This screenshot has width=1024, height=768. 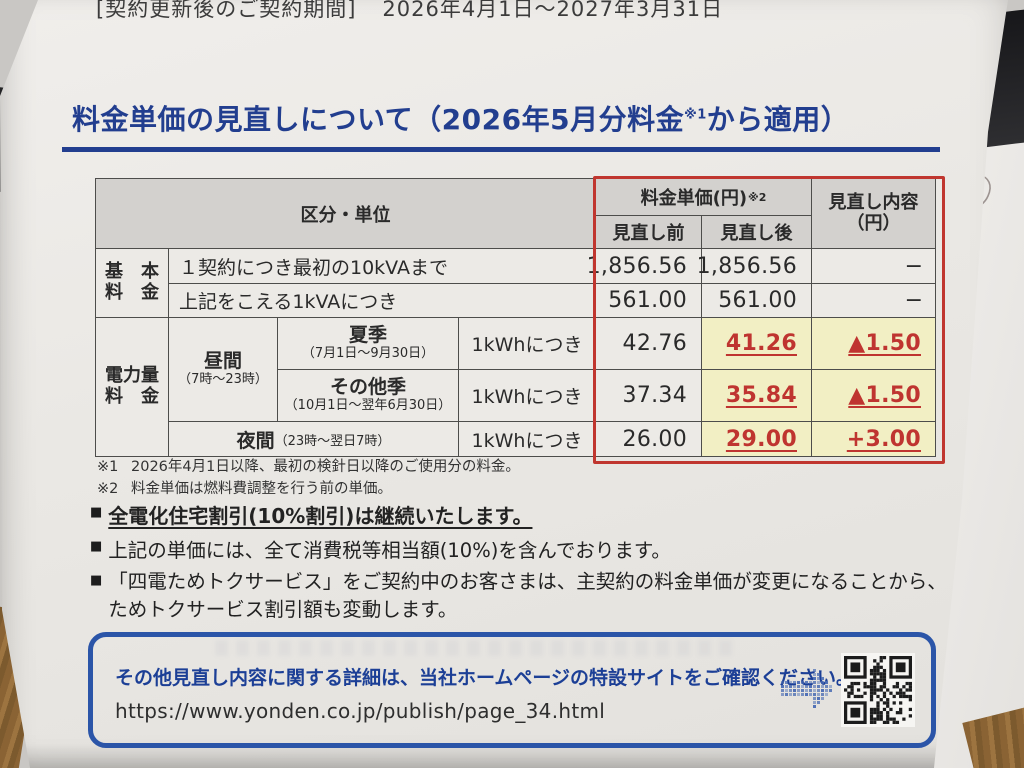 I want to click on header-change: 見直し内容 （円）, so click(x=874, y=214).